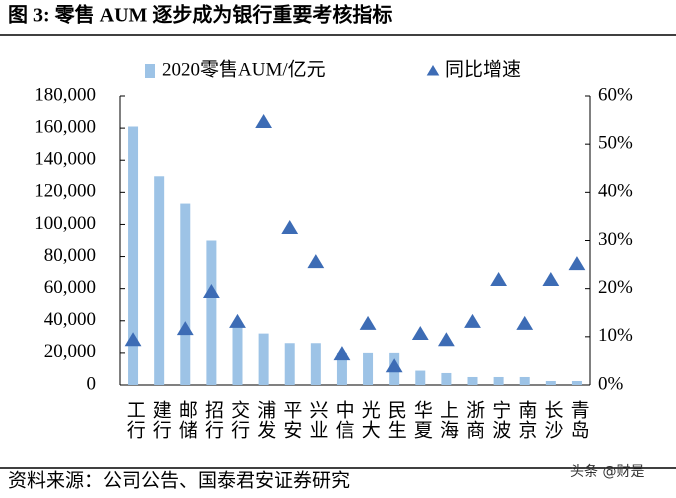 This screenshot has height=498, width=676. What do you see at coordinates (291, 420) in the screenshot?
I see `x-tick-label: 平安` at bounding box center [291, 420].